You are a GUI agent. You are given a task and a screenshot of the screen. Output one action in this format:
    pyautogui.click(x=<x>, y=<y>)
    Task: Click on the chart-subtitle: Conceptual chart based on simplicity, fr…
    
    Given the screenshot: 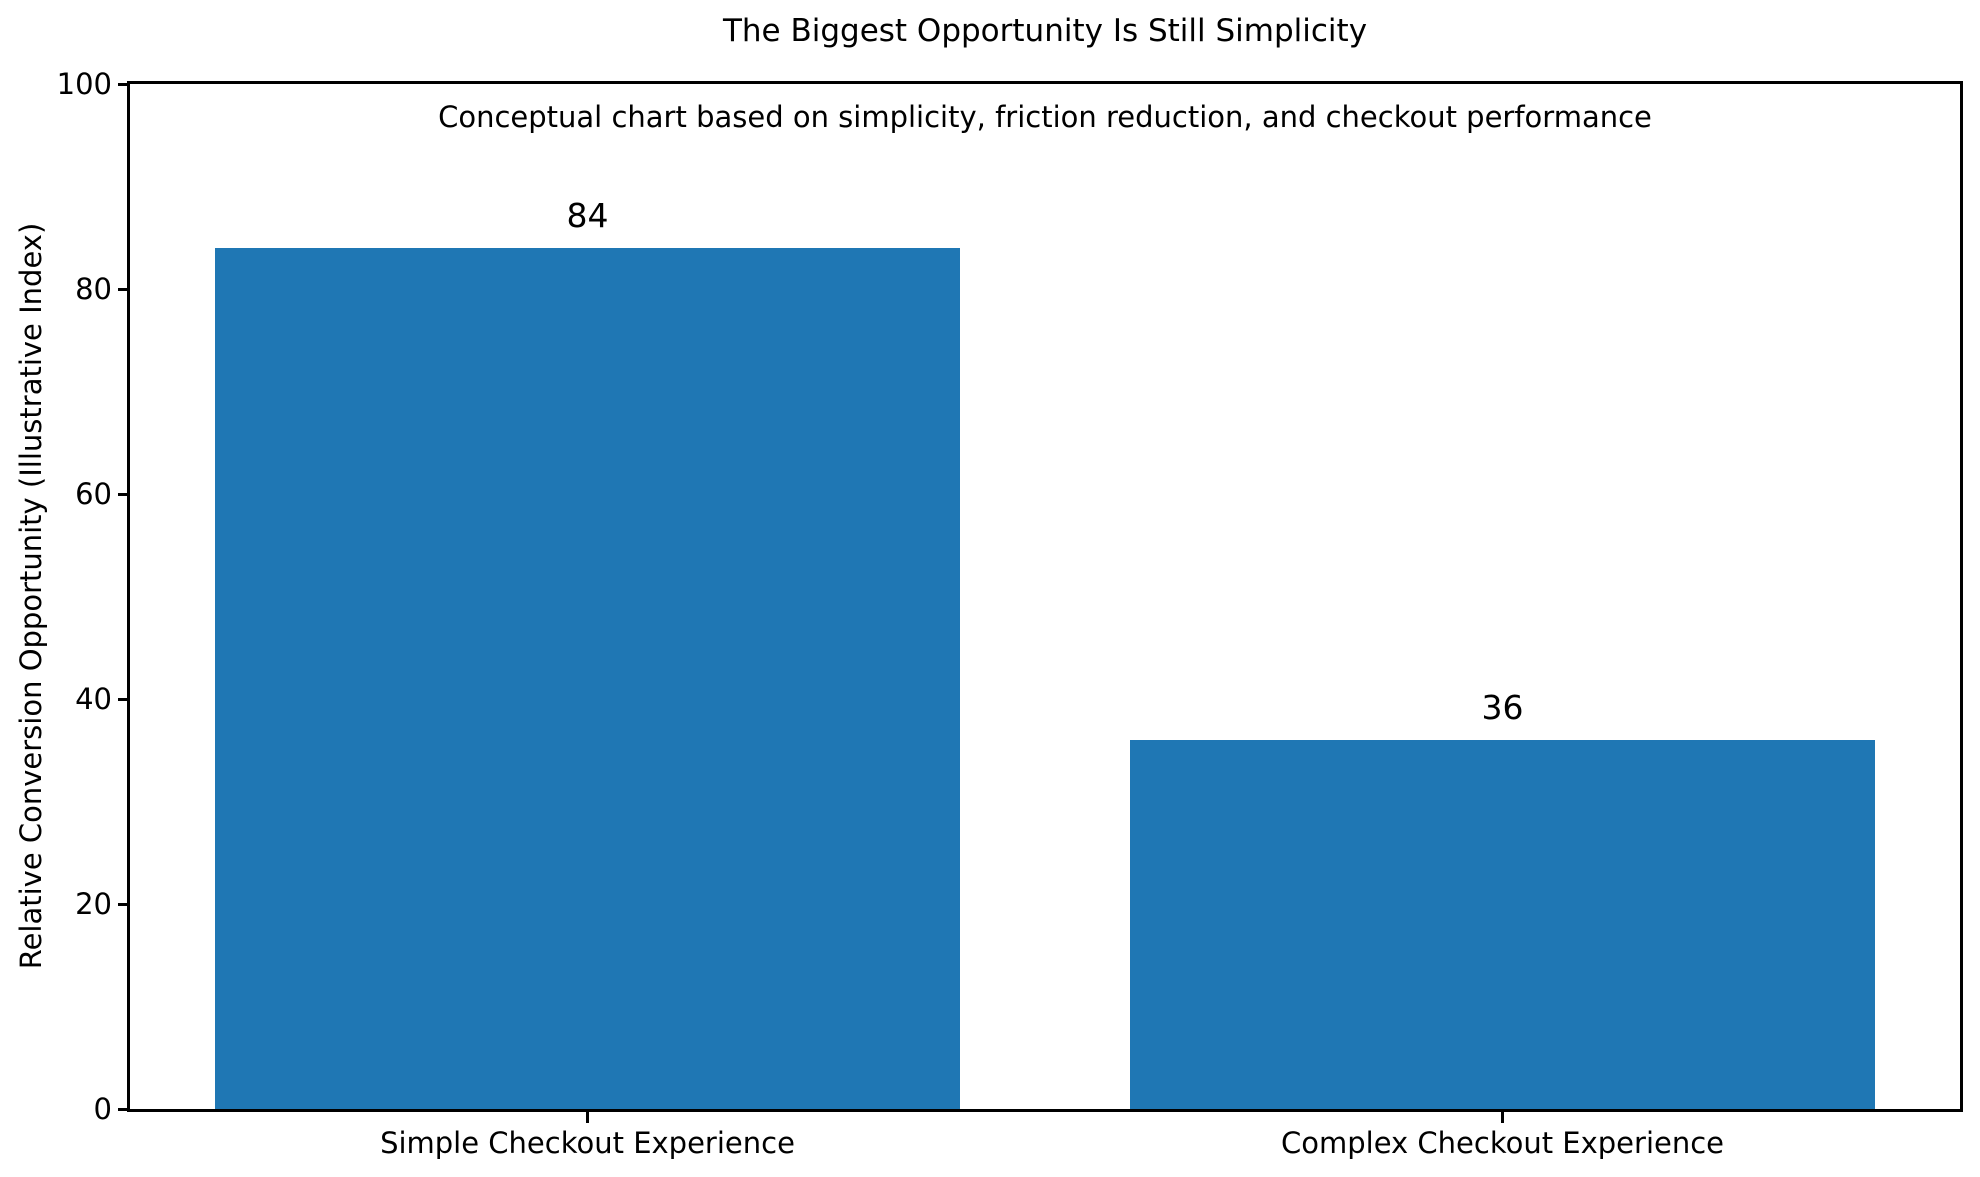 What is the action you would take?
    pyautogui.click(x=1045, y=117)
    